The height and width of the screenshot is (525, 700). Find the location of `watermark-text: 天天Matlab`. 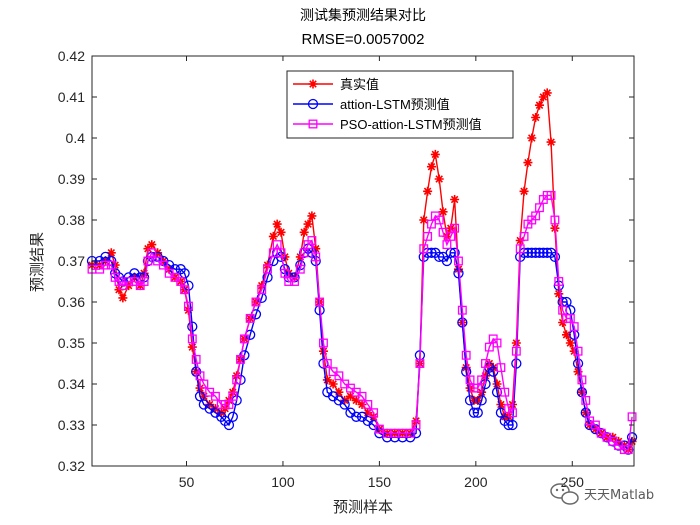

watermark-text: 天天Matlab is located at coordinates (619, 495).